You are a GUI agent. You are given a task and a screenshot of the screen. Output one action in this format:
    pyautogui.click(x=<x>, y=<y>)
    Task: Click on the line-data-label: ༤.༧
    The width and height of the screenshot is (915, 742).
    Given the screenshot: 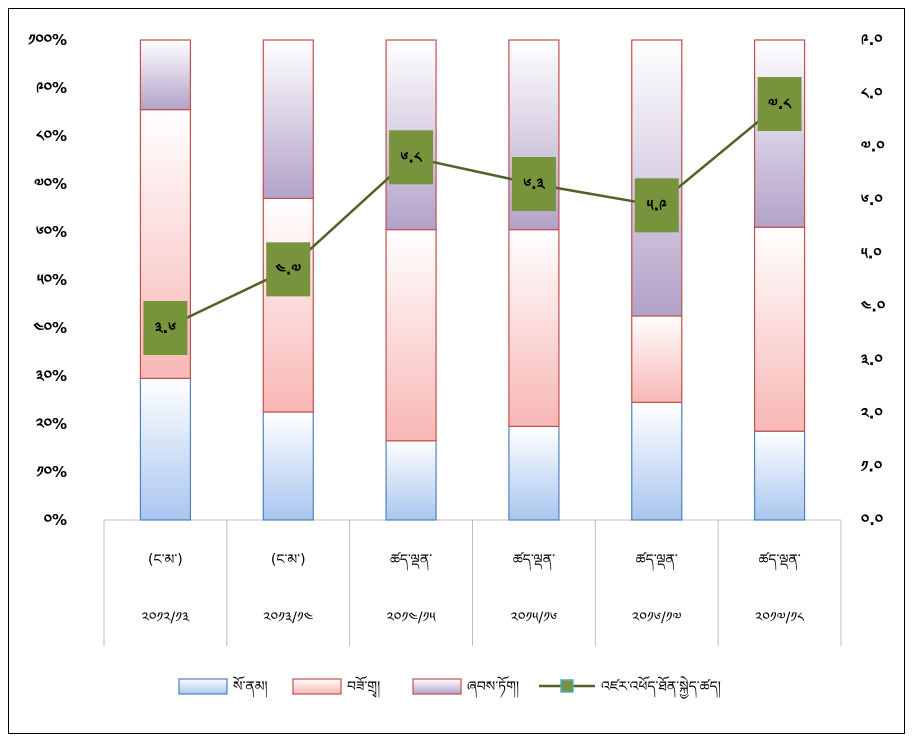 What is the action you would take?
    pyautogui.click(x=287, y=269)
    